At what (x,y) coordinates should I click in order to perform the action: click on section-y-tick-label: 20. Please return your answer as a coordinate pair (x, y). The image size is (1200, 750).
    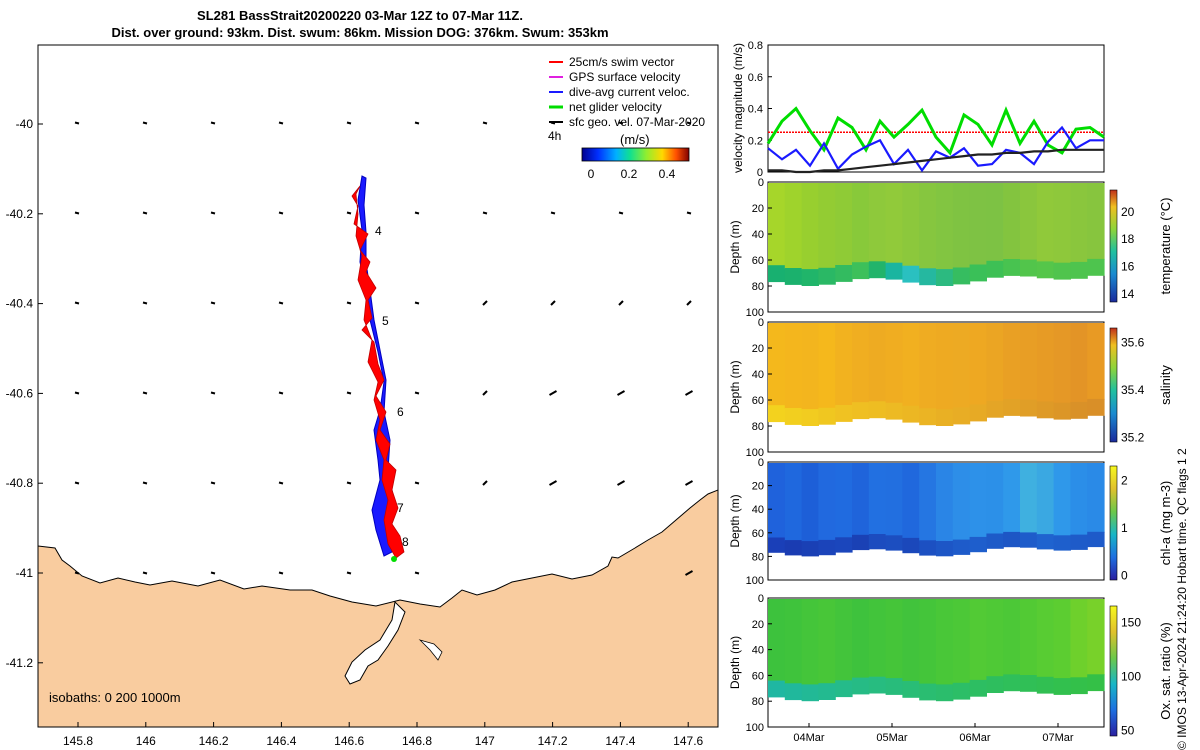
    Looking at the image, I should click on (758, 487).